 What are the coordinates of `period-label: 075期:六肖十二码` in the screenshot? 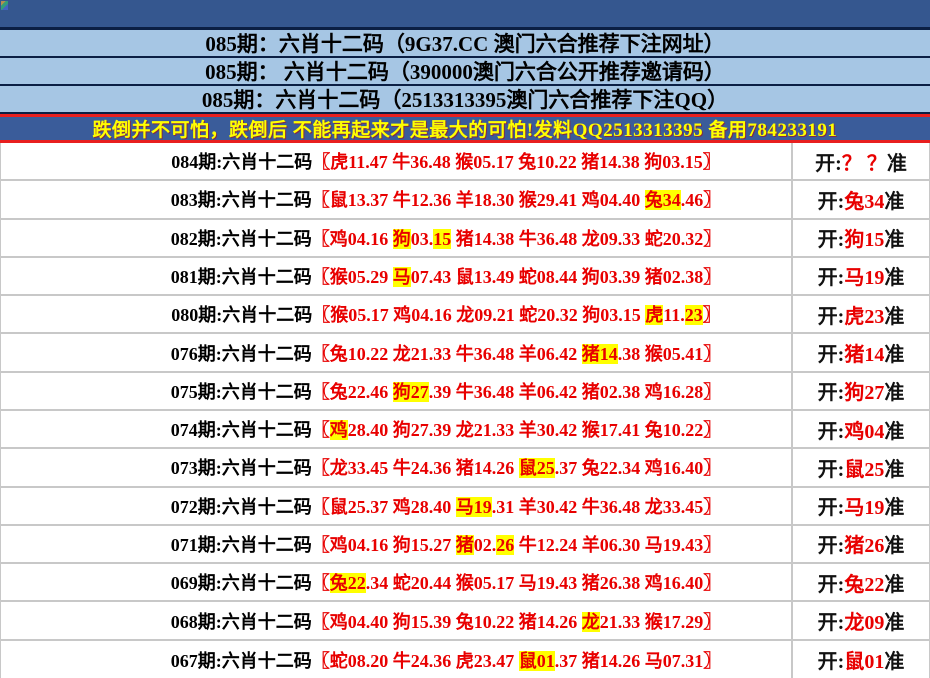 It's located at (241, 391).